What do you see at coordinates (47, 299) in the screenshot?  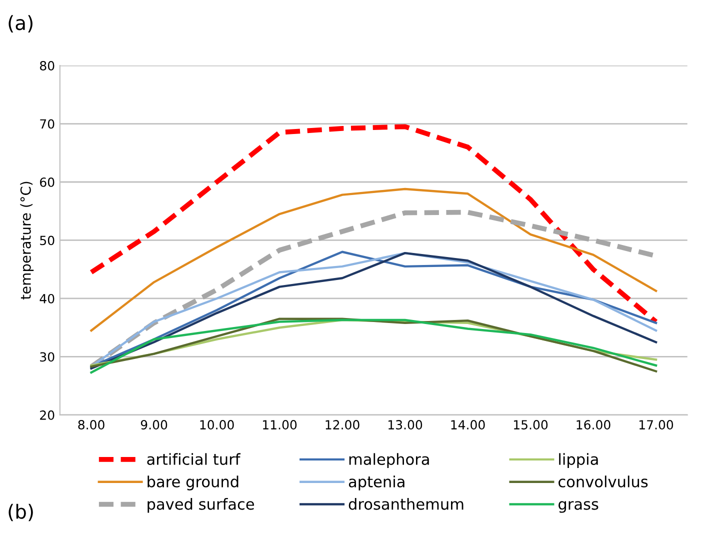 I see `y-tick-label: 40` at bounding box center [47, 299].